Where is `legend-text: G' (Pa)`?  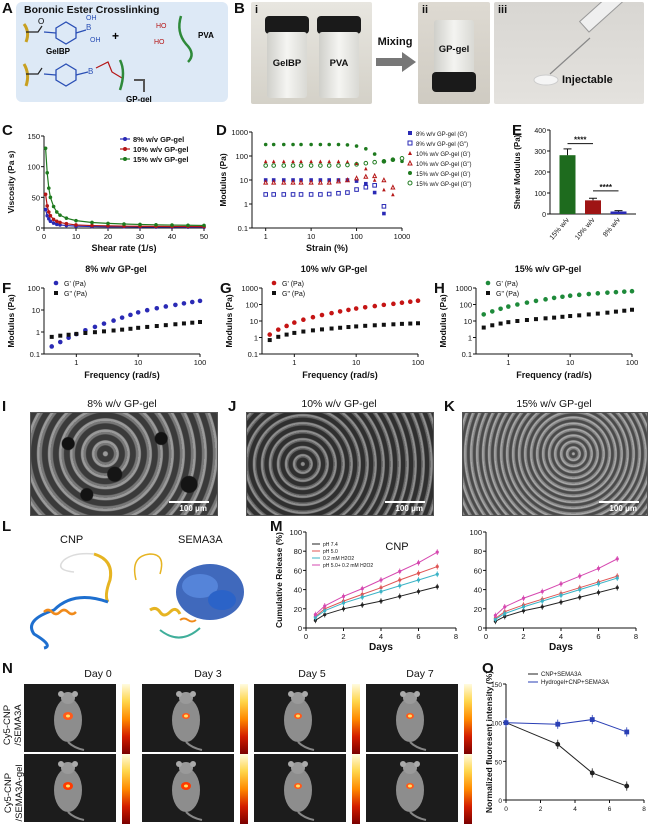 legend-text: G' (Pa) is located at coordinates (293, 284).